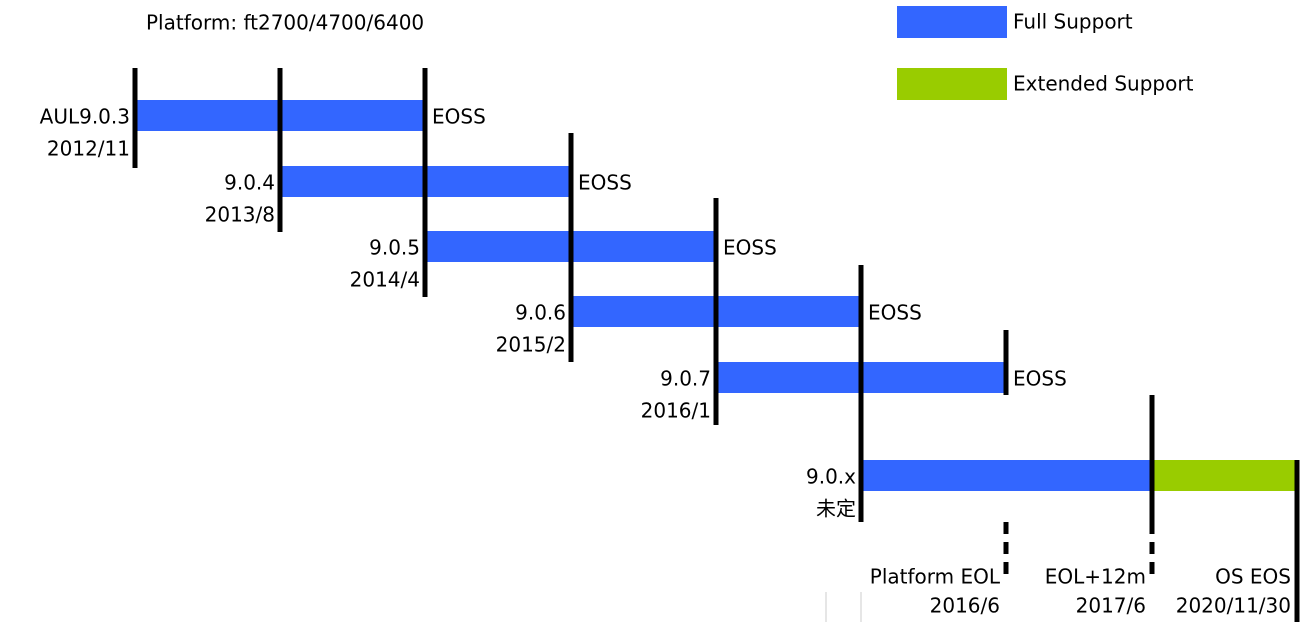  I want to click on milestone-date: 2016/6, so click(965, 606).